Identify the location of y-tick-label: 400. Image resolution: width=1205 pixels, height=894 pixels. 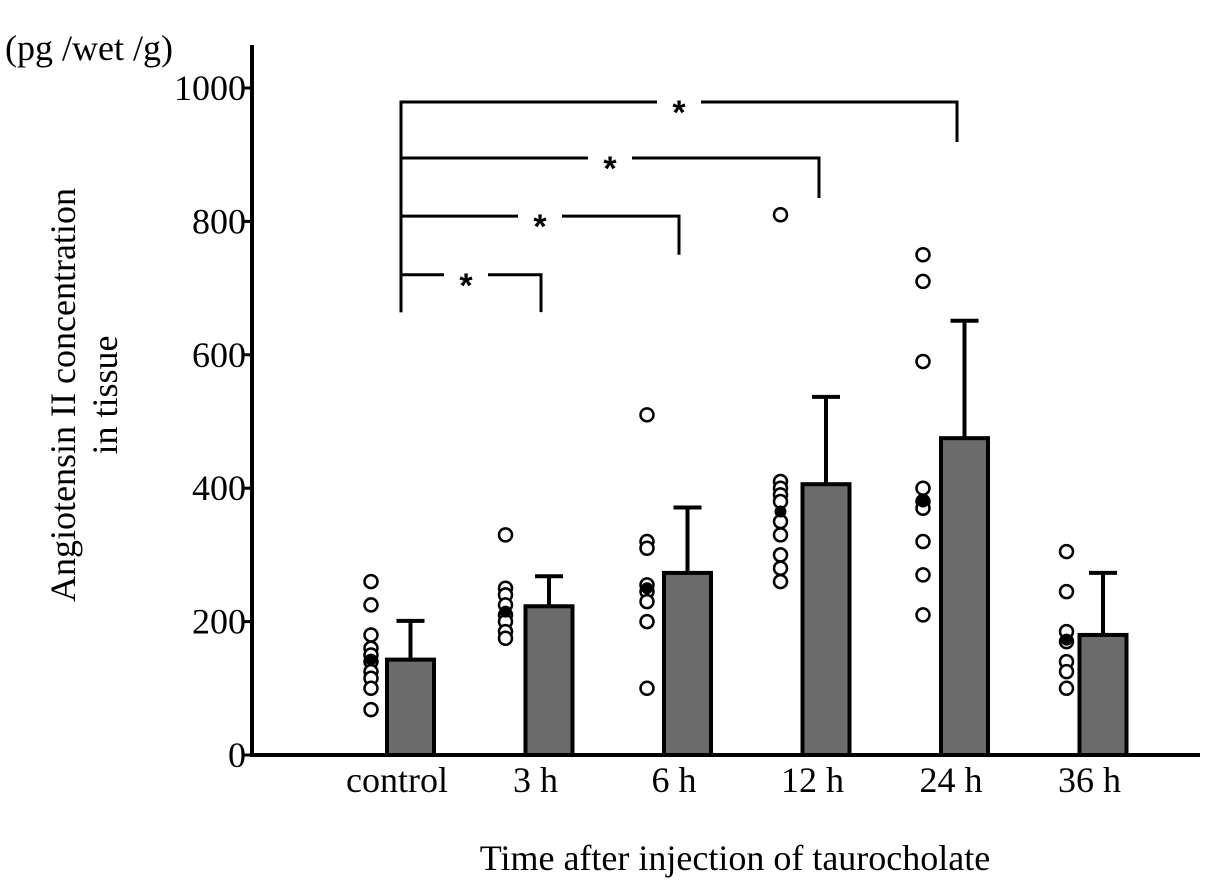
(219, 488).